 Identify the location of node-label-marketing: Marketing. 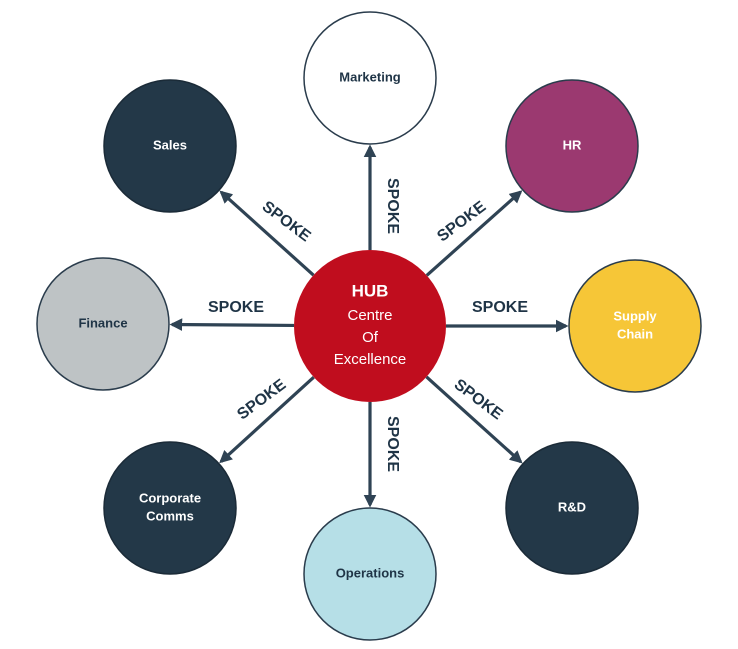
(369, 76).